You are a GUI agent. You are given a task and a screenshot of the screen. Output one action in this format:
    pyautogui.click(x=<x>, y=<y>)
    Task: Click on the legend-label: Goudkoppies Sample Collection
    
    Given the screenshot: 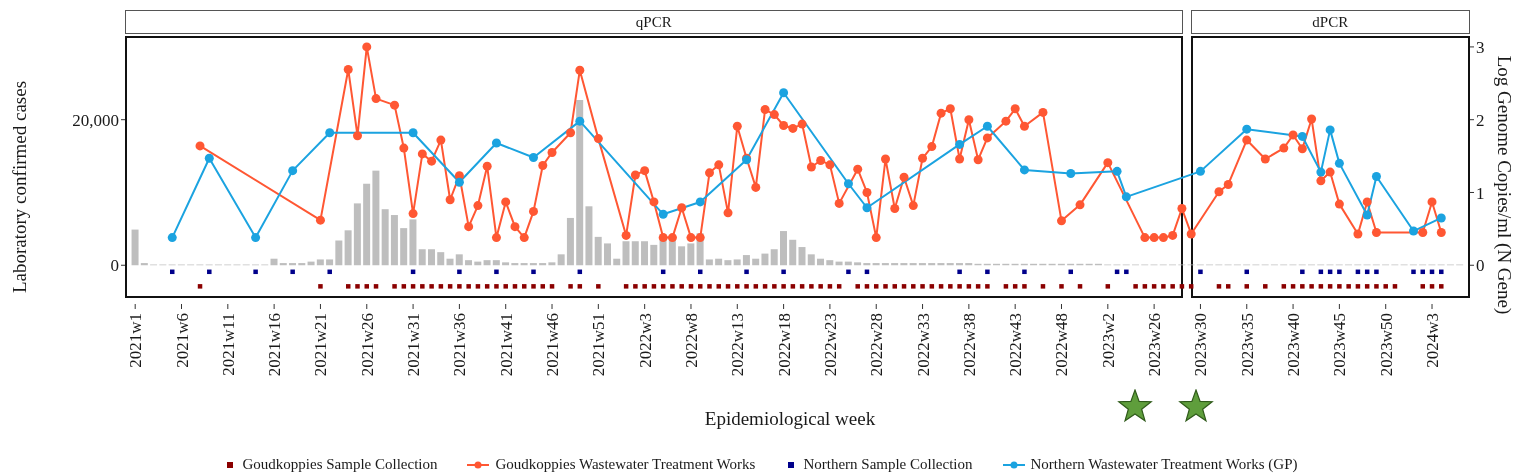 What is the action you would take?
    pyautogui.click(x=340, y=464)
    